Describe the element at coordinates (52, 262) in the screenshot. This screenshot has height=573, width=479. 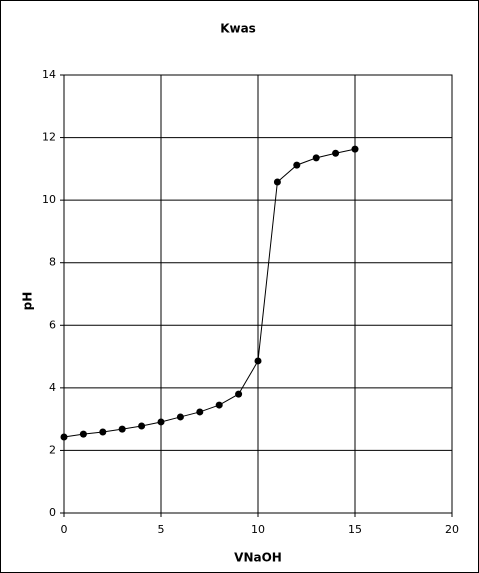
I see `y-tick-label: 8` at that location.